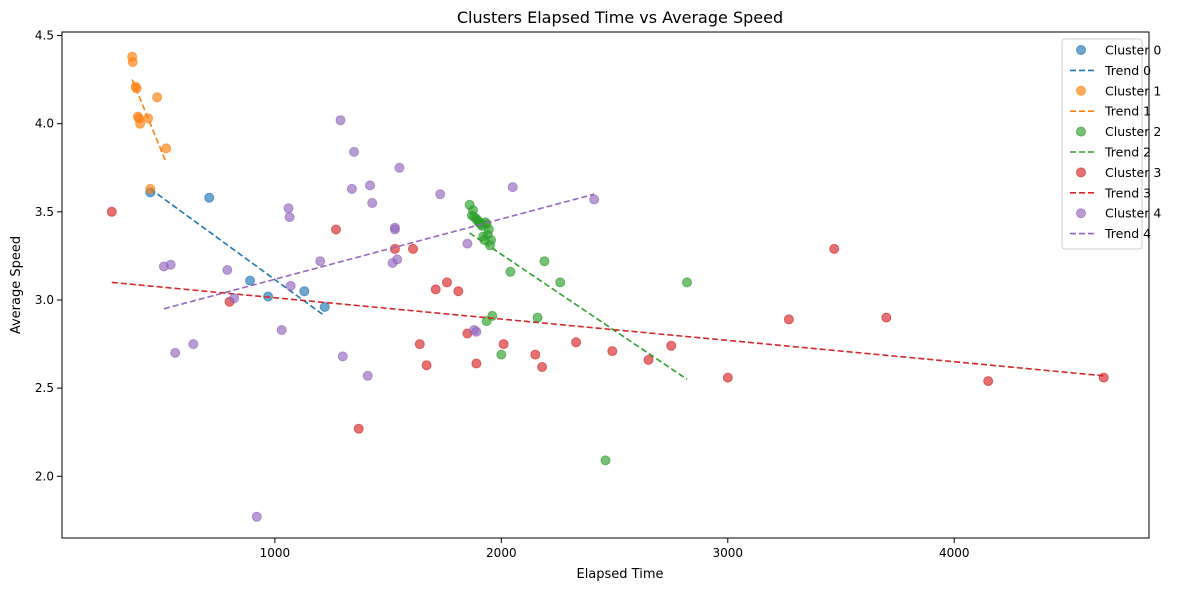  Describe the element at coordinates (728, 553) in the screenshot. I see `x-tick-label: 3000` at that location.